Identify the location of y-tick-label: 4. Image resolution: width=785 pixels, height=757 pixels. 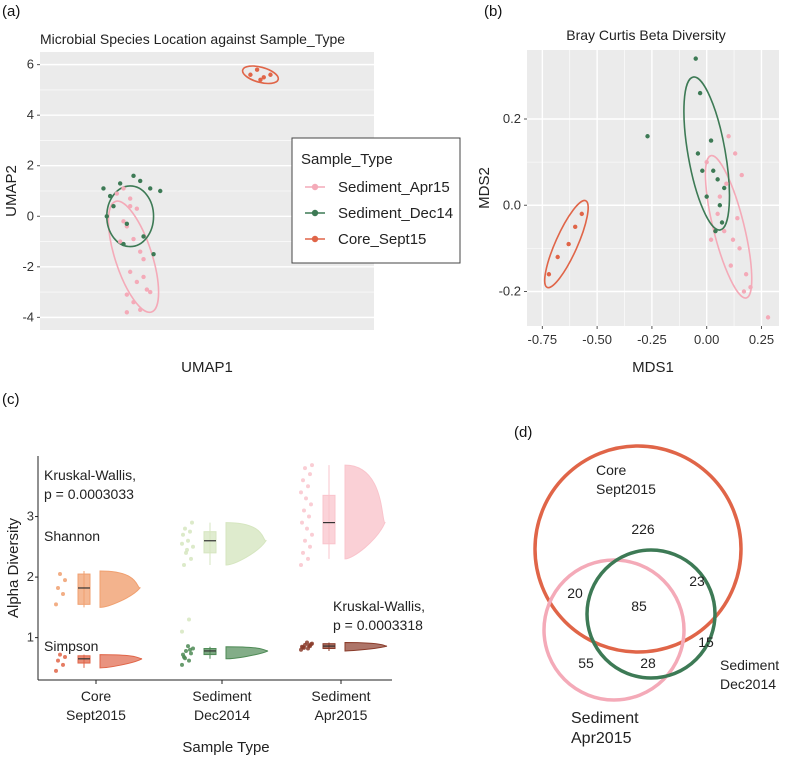
(30, 114).